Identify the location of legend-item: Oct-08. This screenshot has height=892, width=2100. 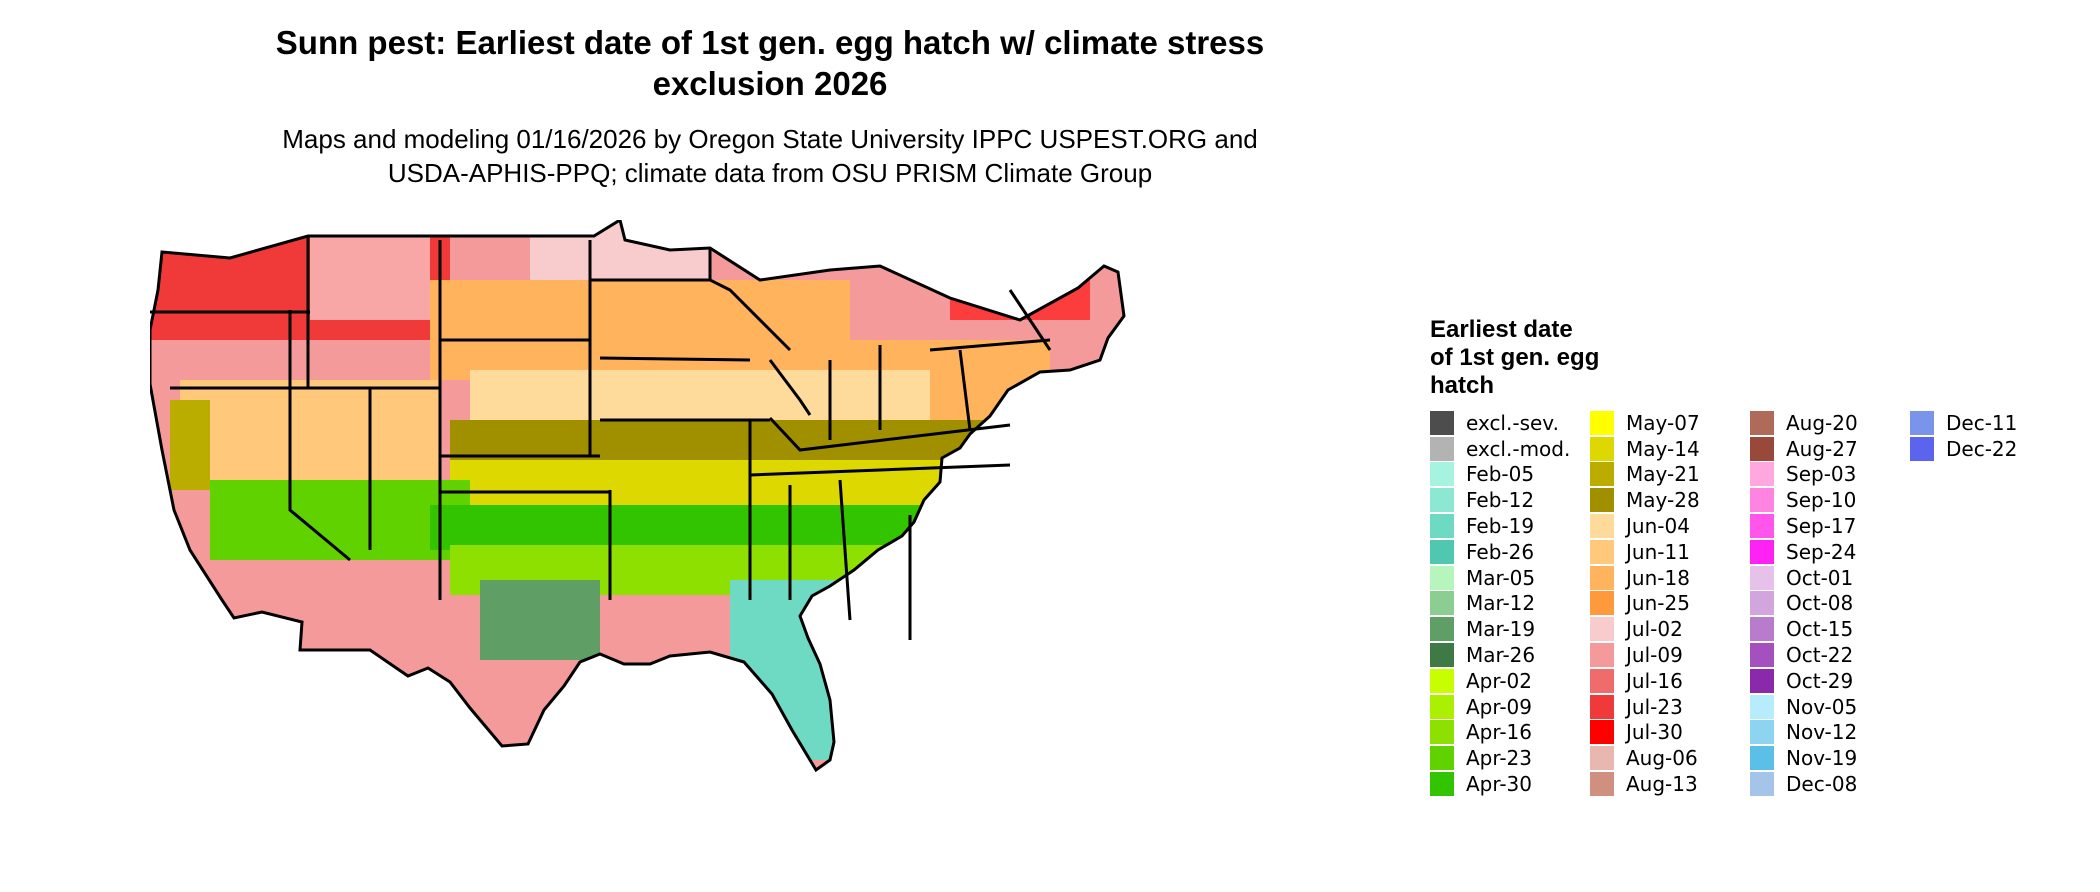
(1830, 604).